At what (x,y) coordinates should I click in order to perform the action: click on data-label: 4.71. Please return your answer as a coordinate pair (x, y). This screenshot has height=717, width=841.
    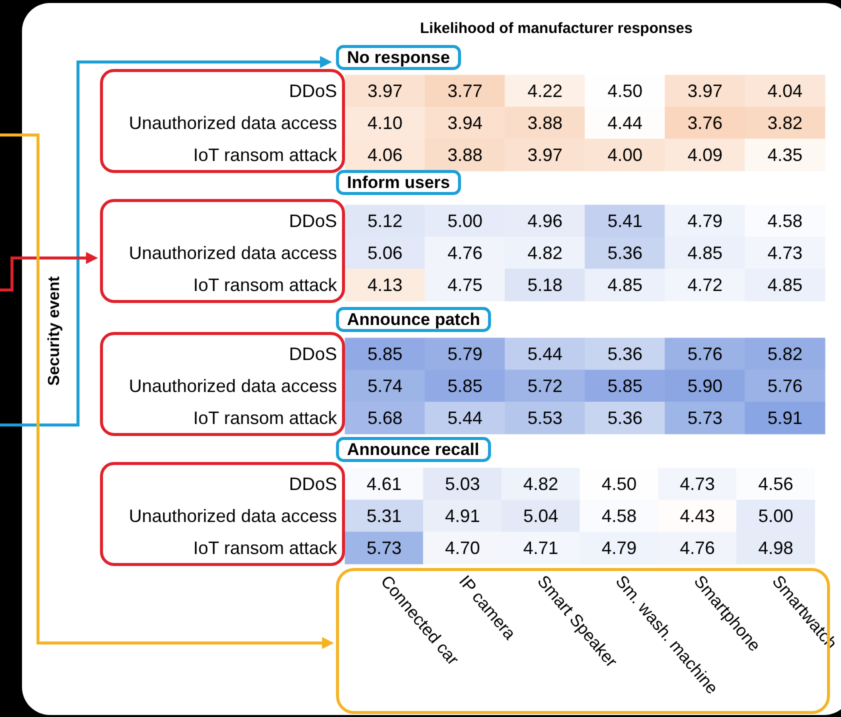
    Looking at the image, I should click on (540, 548).